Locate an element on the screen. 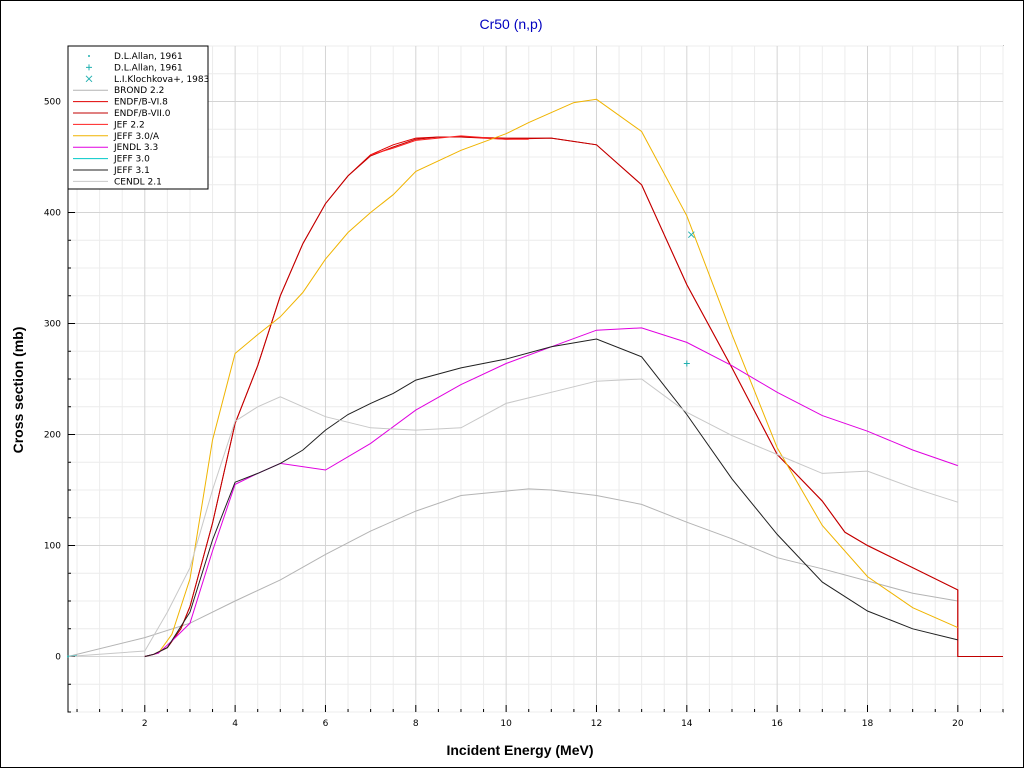 The width and height of the screenshot is (1024, 768). y-tick-label: 200 is located at coordinates (52, 436).